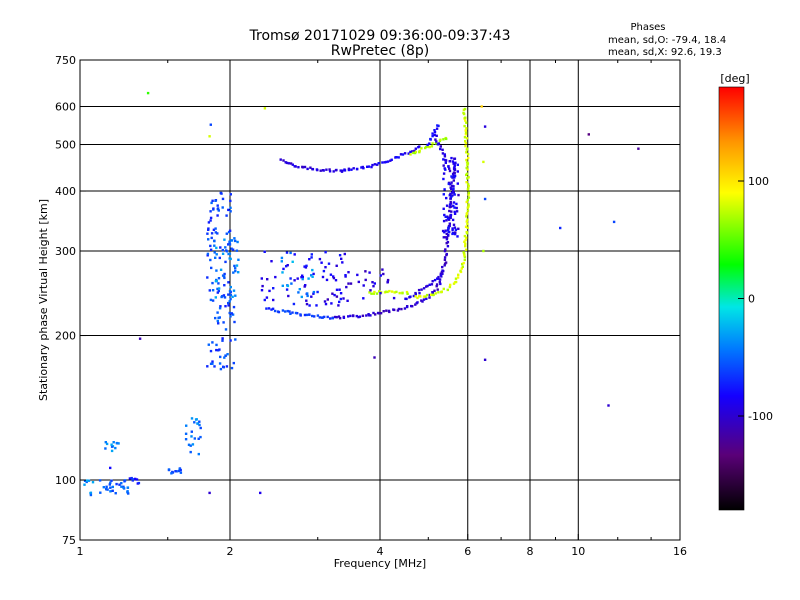  Describe the element at coordinates (230, 551) in the screenshot. I see `x-tick-label: 2` at that location.